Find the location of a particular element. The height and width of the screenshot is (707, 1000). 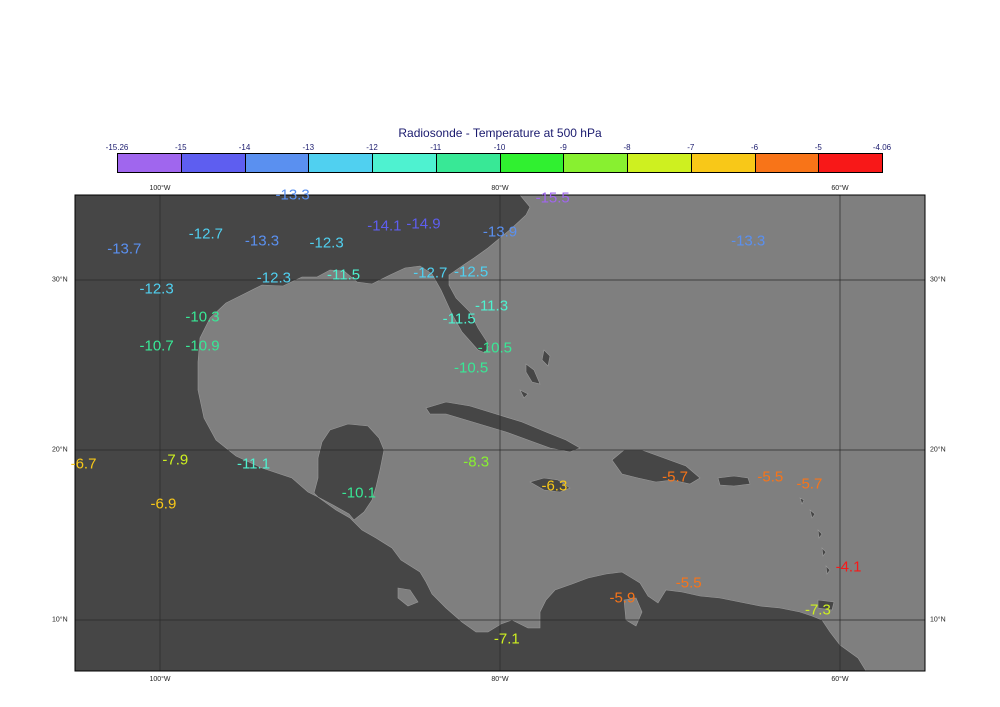

colorbar-tick-label: -15 is located at coordinates (180, 147).